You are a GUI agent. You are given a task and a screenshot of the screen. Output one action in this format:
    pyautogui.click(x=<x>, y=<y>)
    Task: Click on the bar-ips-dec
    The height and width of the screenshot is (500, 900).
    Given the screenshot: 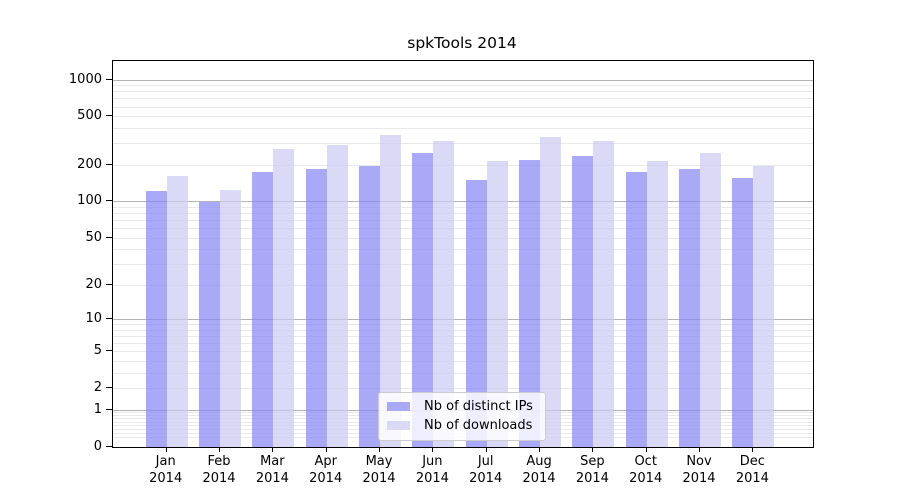 What is the action you would take?
    pyautogui.click(x=743, y=312)
    